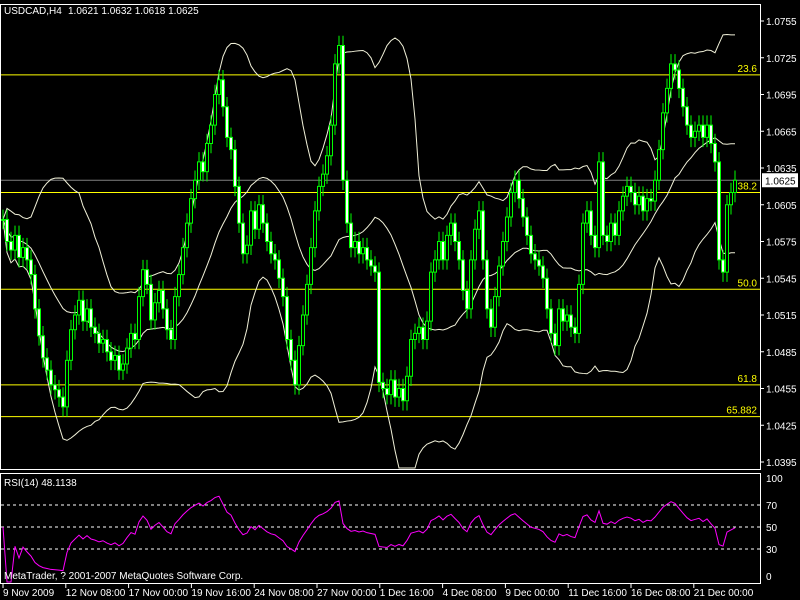 This screenshot has height=600, width=800. What do you see at coordinates (347, 593) in the screenshot?
I see `time-tick-label: 27 Nov 00:00` at bounding box center [347, 593].